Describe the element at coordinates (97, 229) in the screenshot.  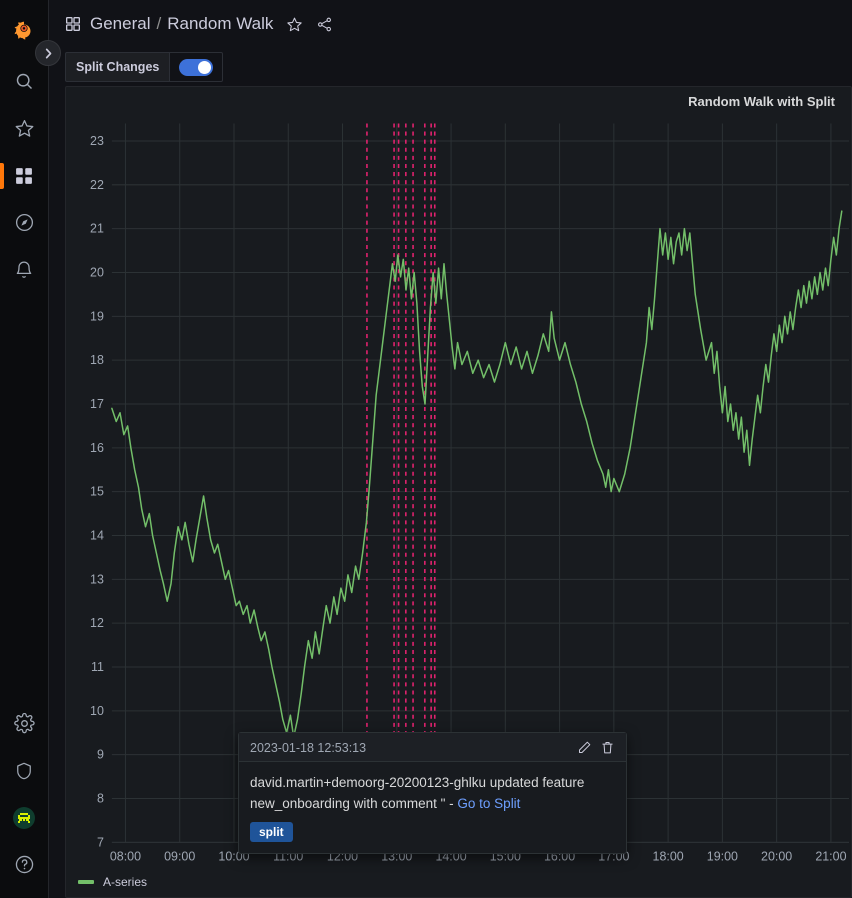
I see `svg-text: 21` at that location.